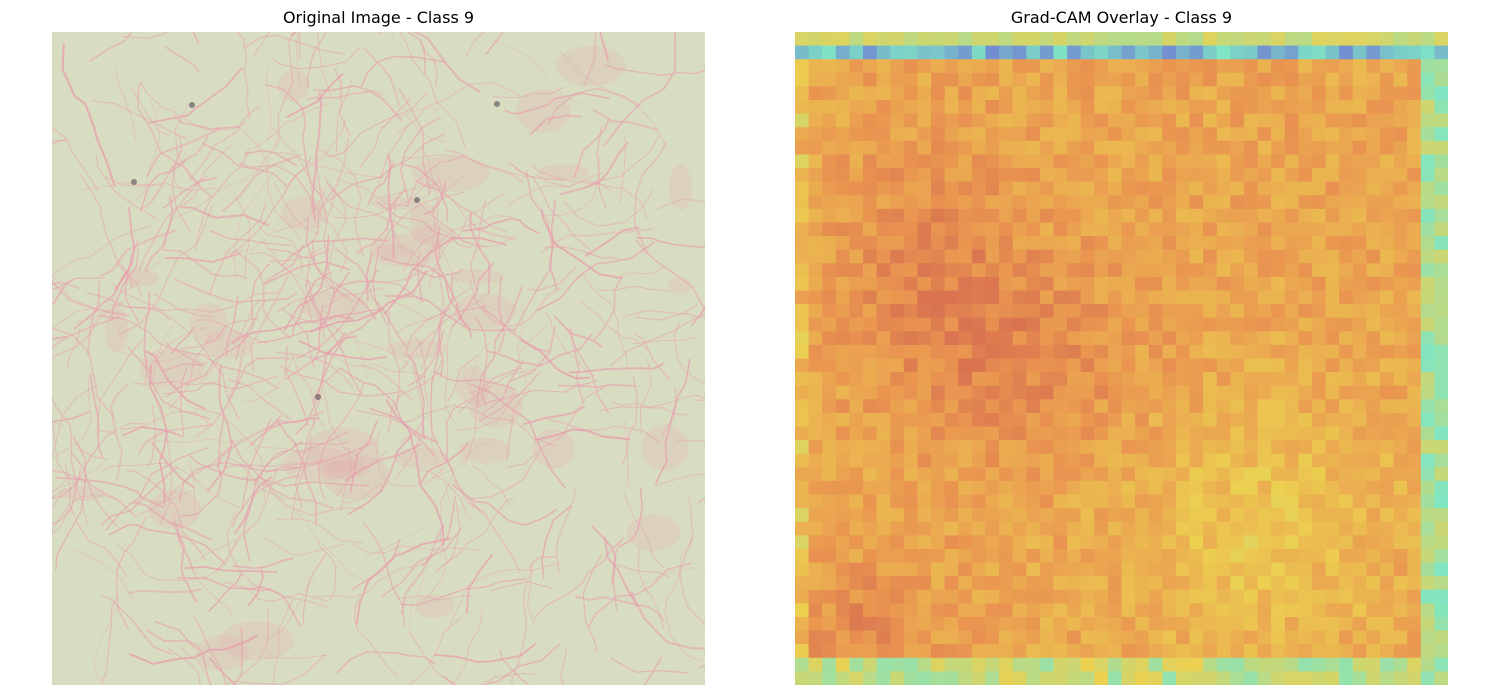 Image resolution: width=1500 pixels, height=700 pixels. Describe the element at coordinates (1121, 17) in the screenshot. I see `gradcam-overlay-title: Grad-CAM Overlay - Class 9` at that location.